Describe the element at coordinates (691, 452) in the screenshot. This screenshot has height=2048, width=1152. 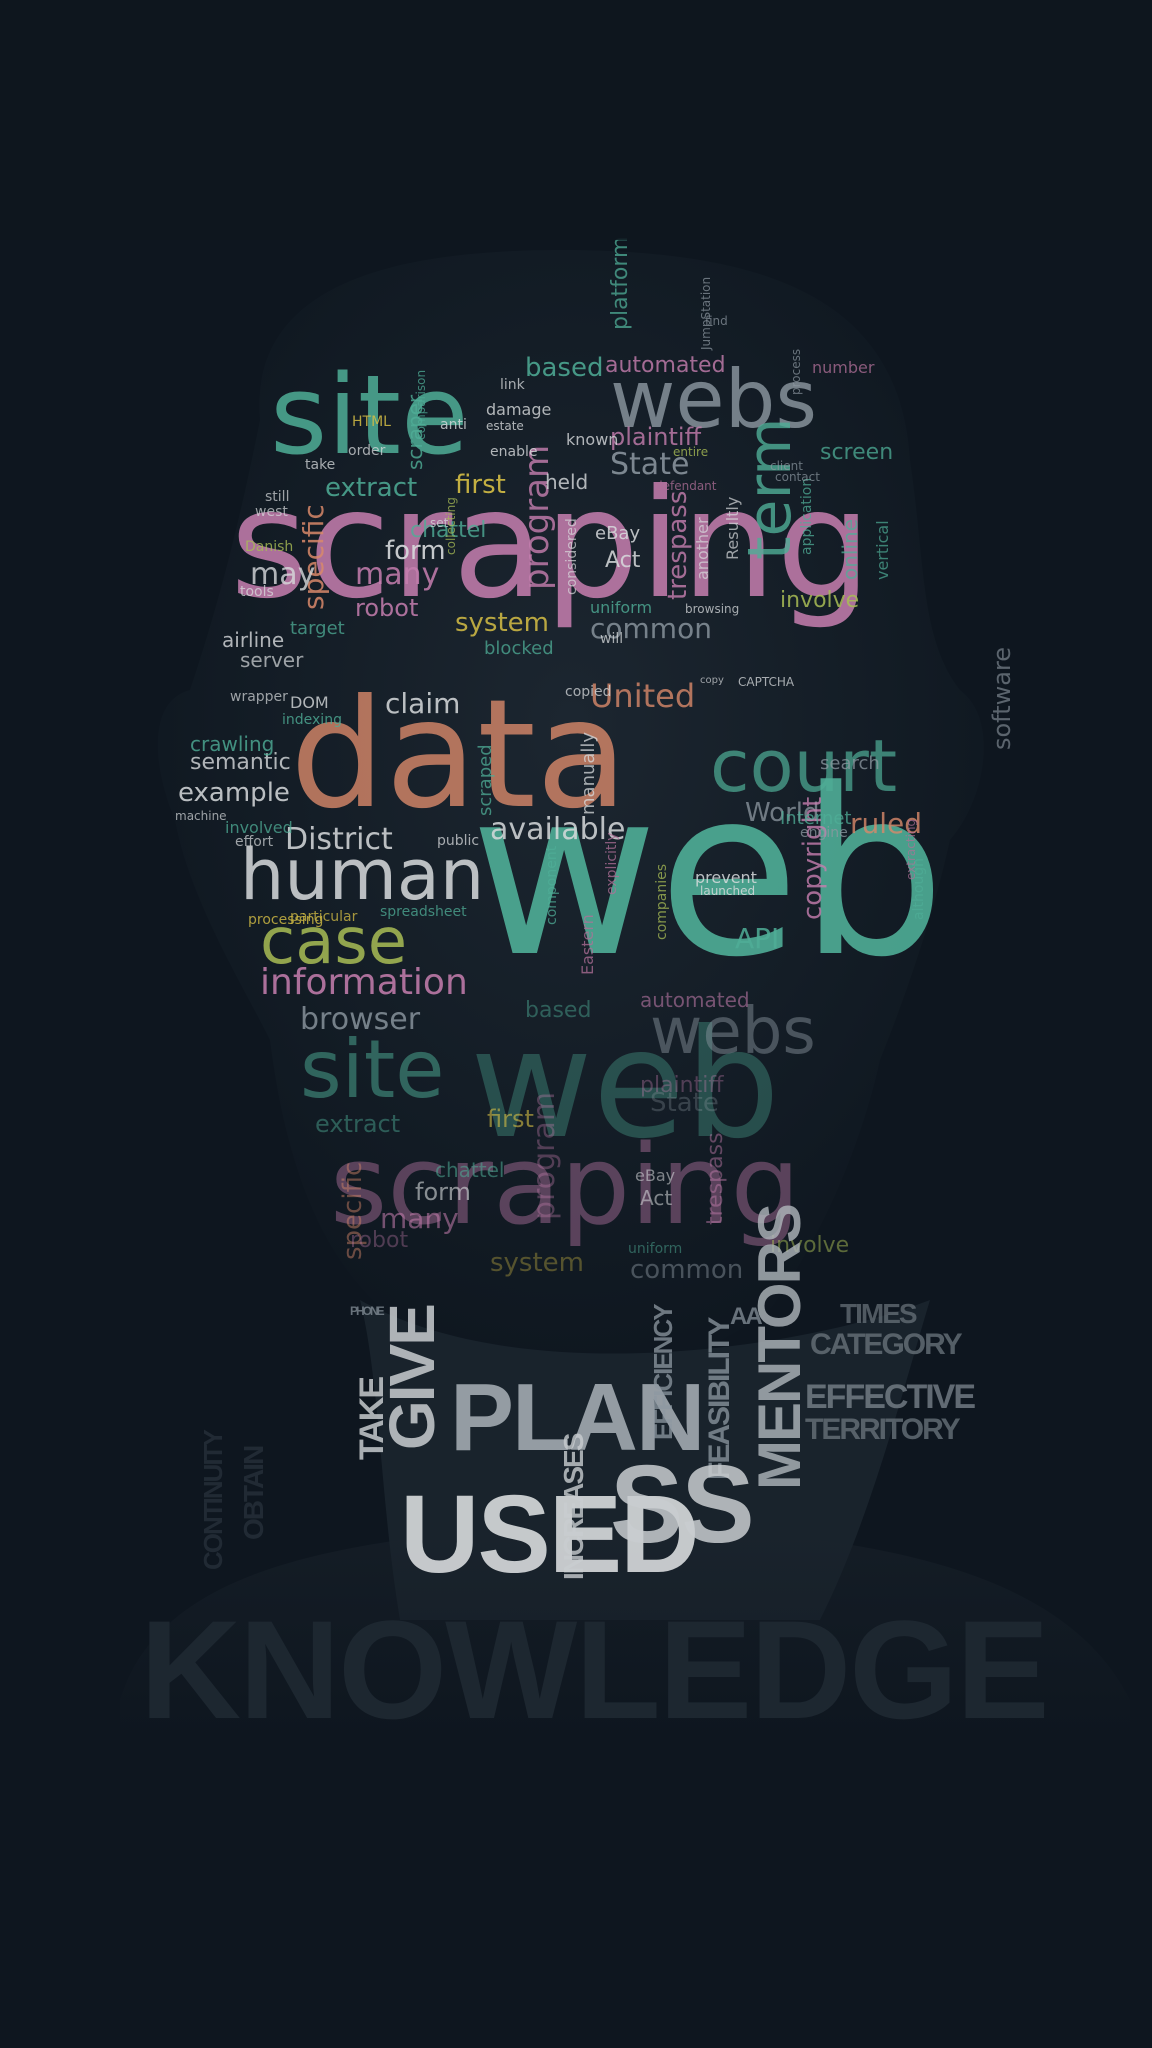
I see `head-cloud-word: entire` at that location.